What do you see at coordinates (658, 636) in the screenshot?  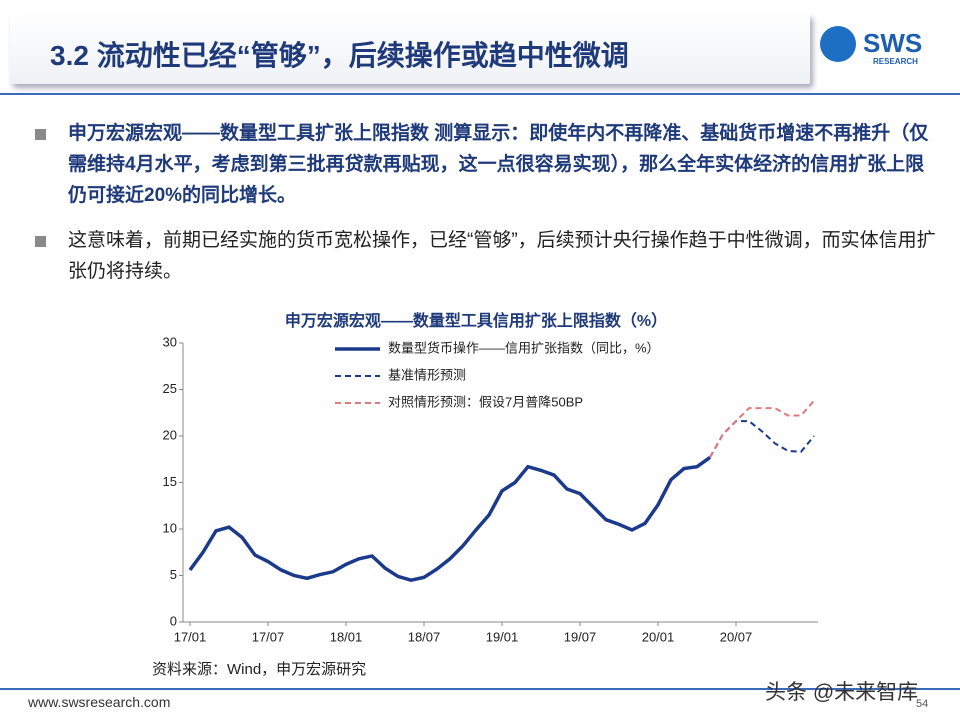 I see `x-tick-label: 20/01` at bounding box center [658, 636].